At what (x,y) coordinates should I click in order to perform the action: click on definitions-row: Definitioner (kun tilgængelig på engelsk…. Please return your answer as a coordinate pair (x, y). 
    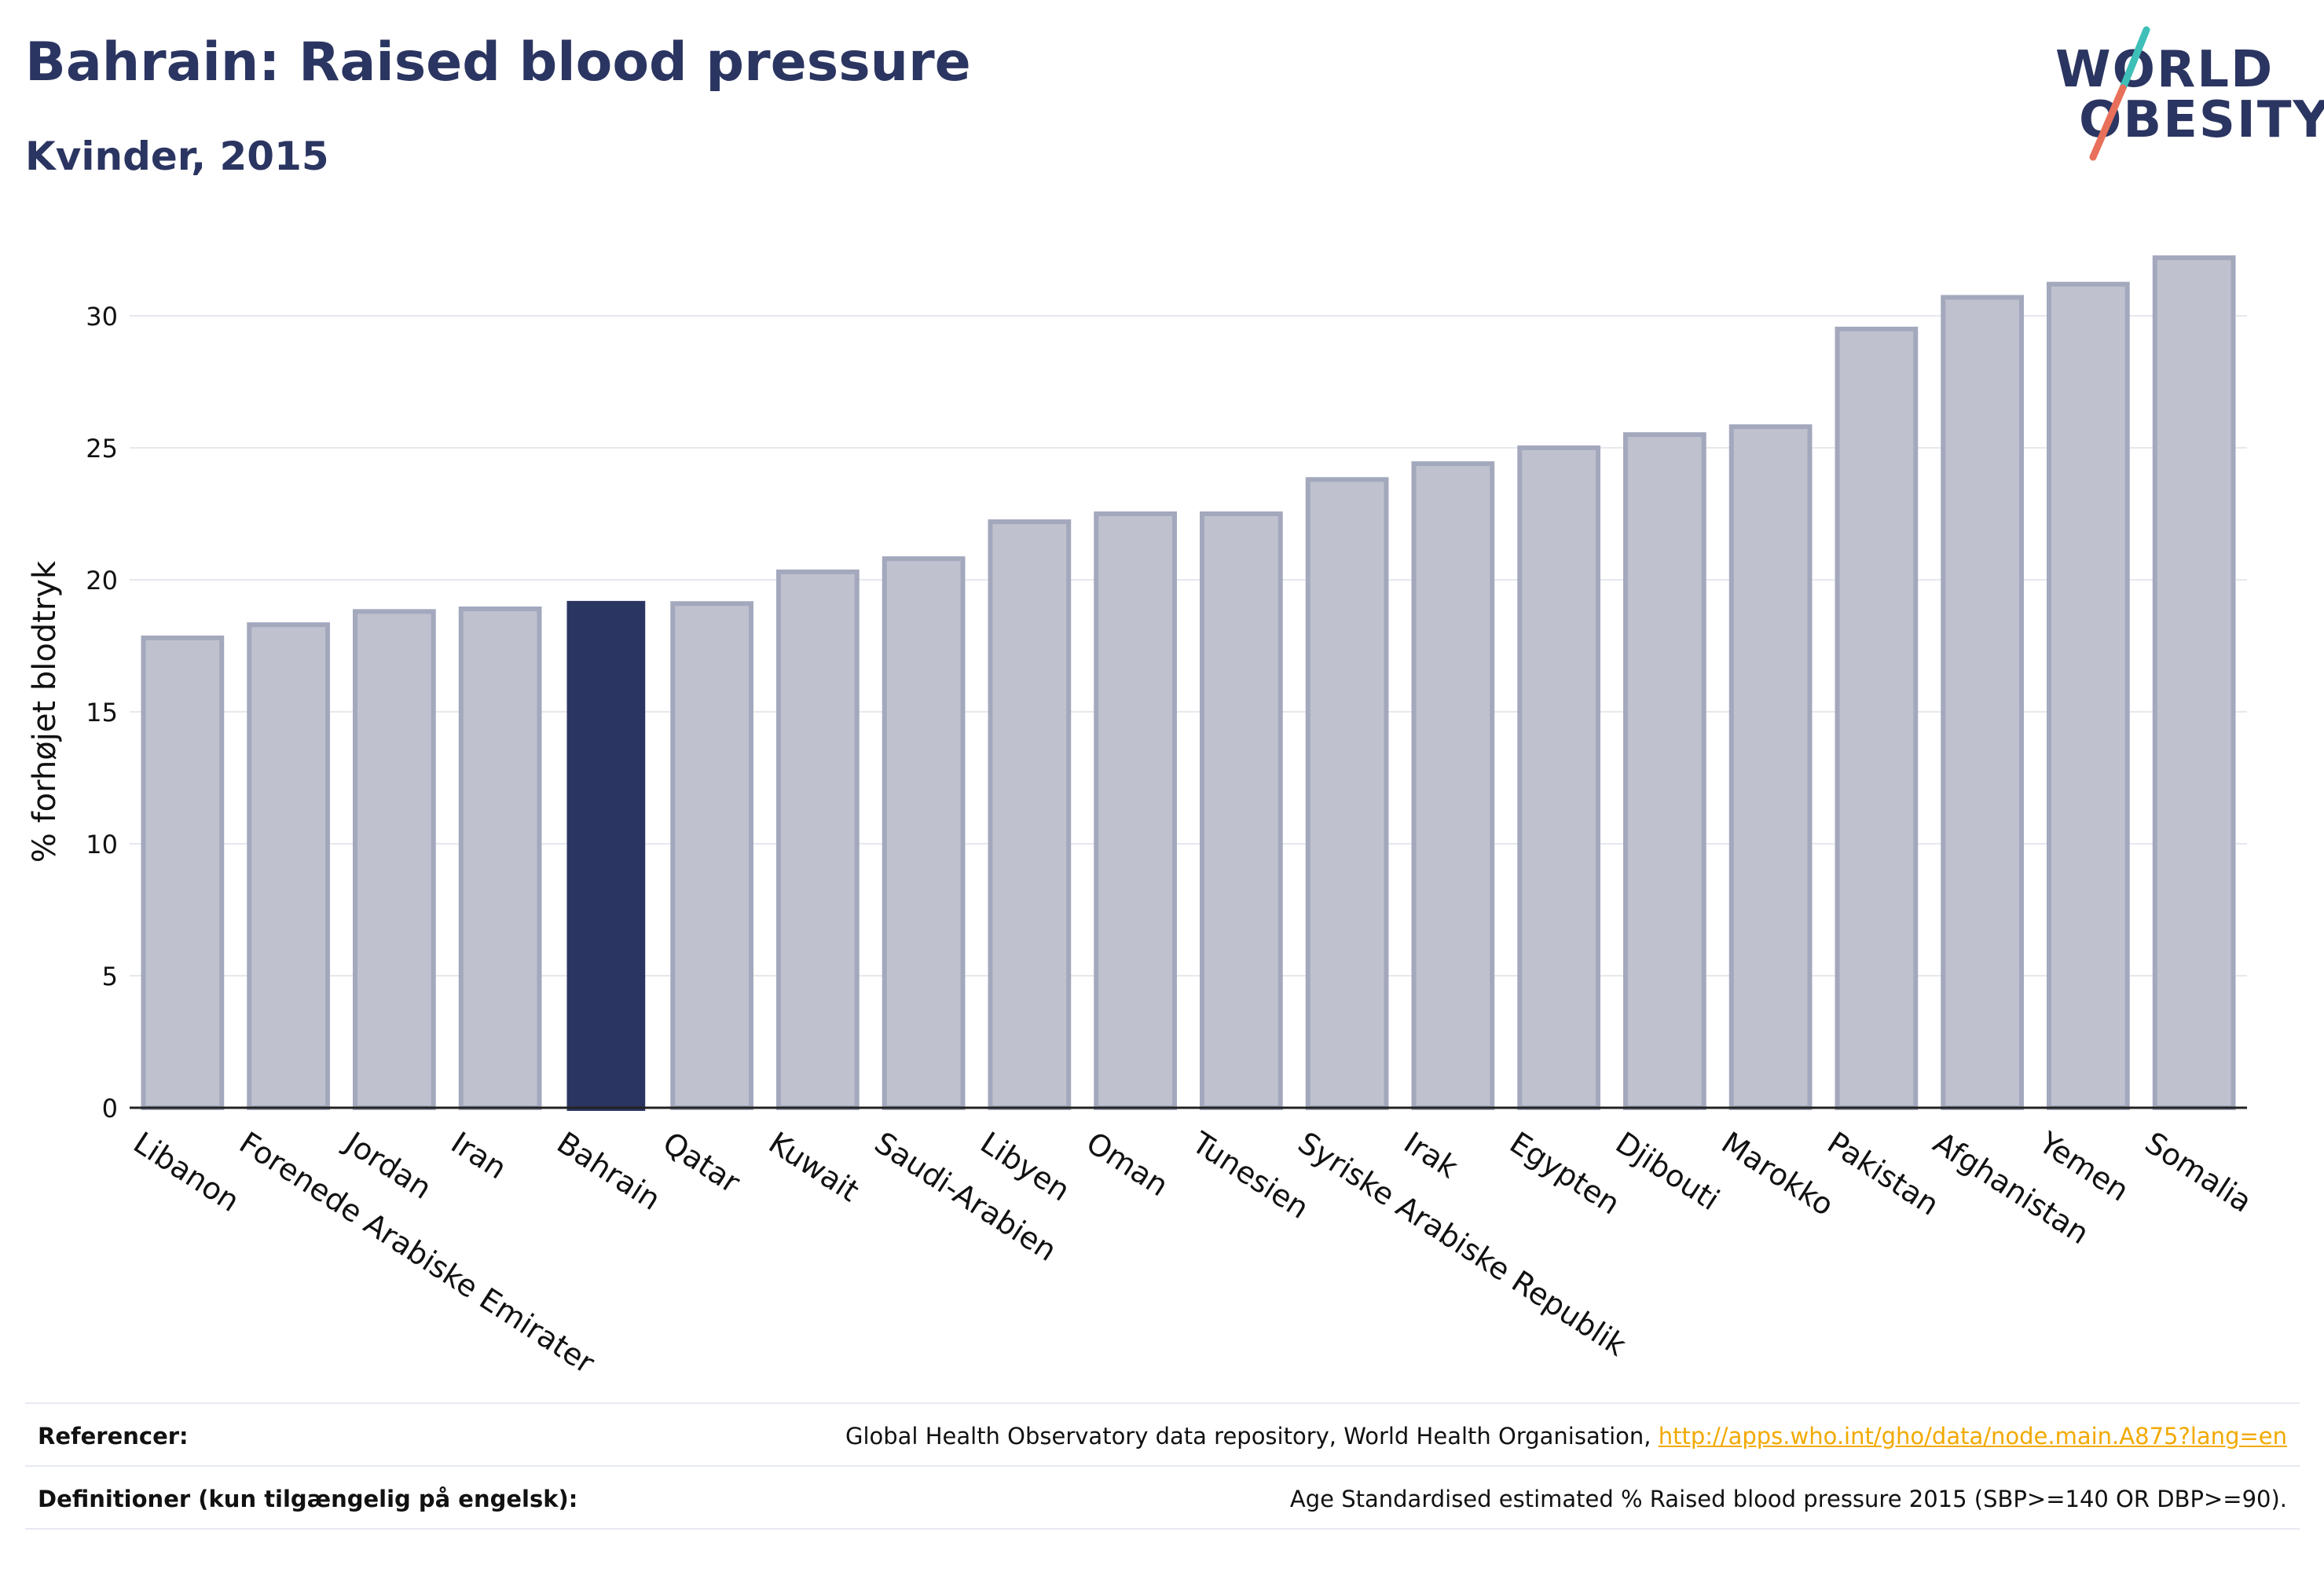
    Looking at the image, I should click on (1162, 1497).